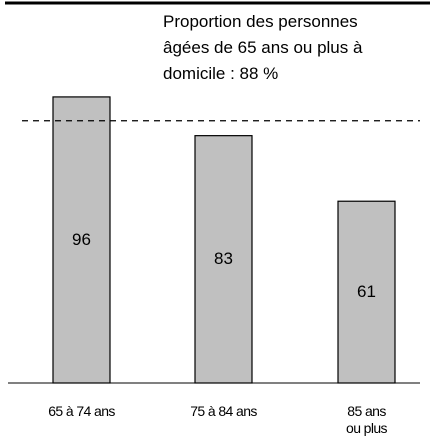 The width and height of the screenshot is (434, 446). Describe the element at coordinates (81, 239) in the screenshot. I see `value-label: 96` at that location.